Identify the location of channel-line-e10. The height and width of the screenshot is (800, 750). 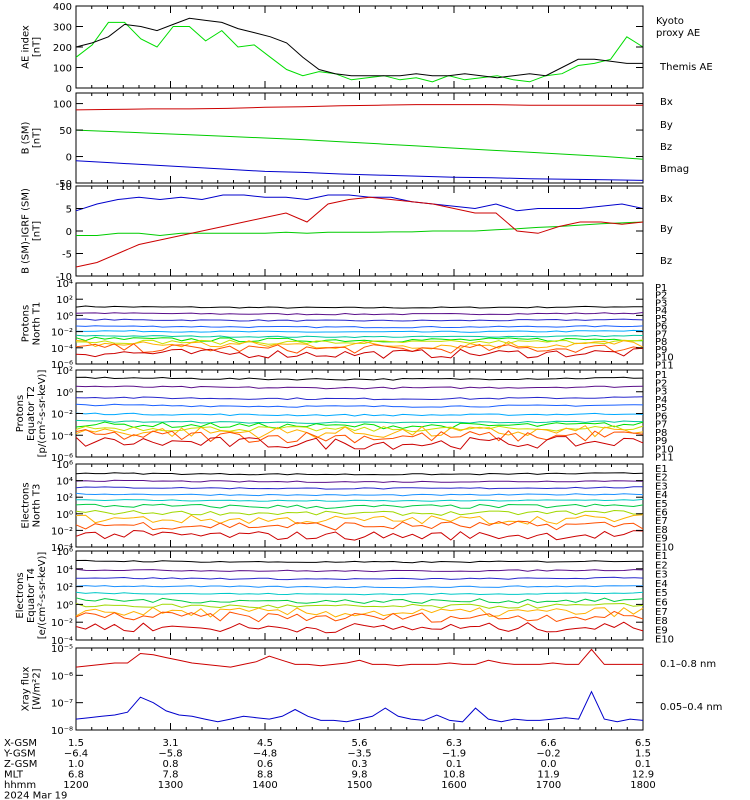
(359, 627).